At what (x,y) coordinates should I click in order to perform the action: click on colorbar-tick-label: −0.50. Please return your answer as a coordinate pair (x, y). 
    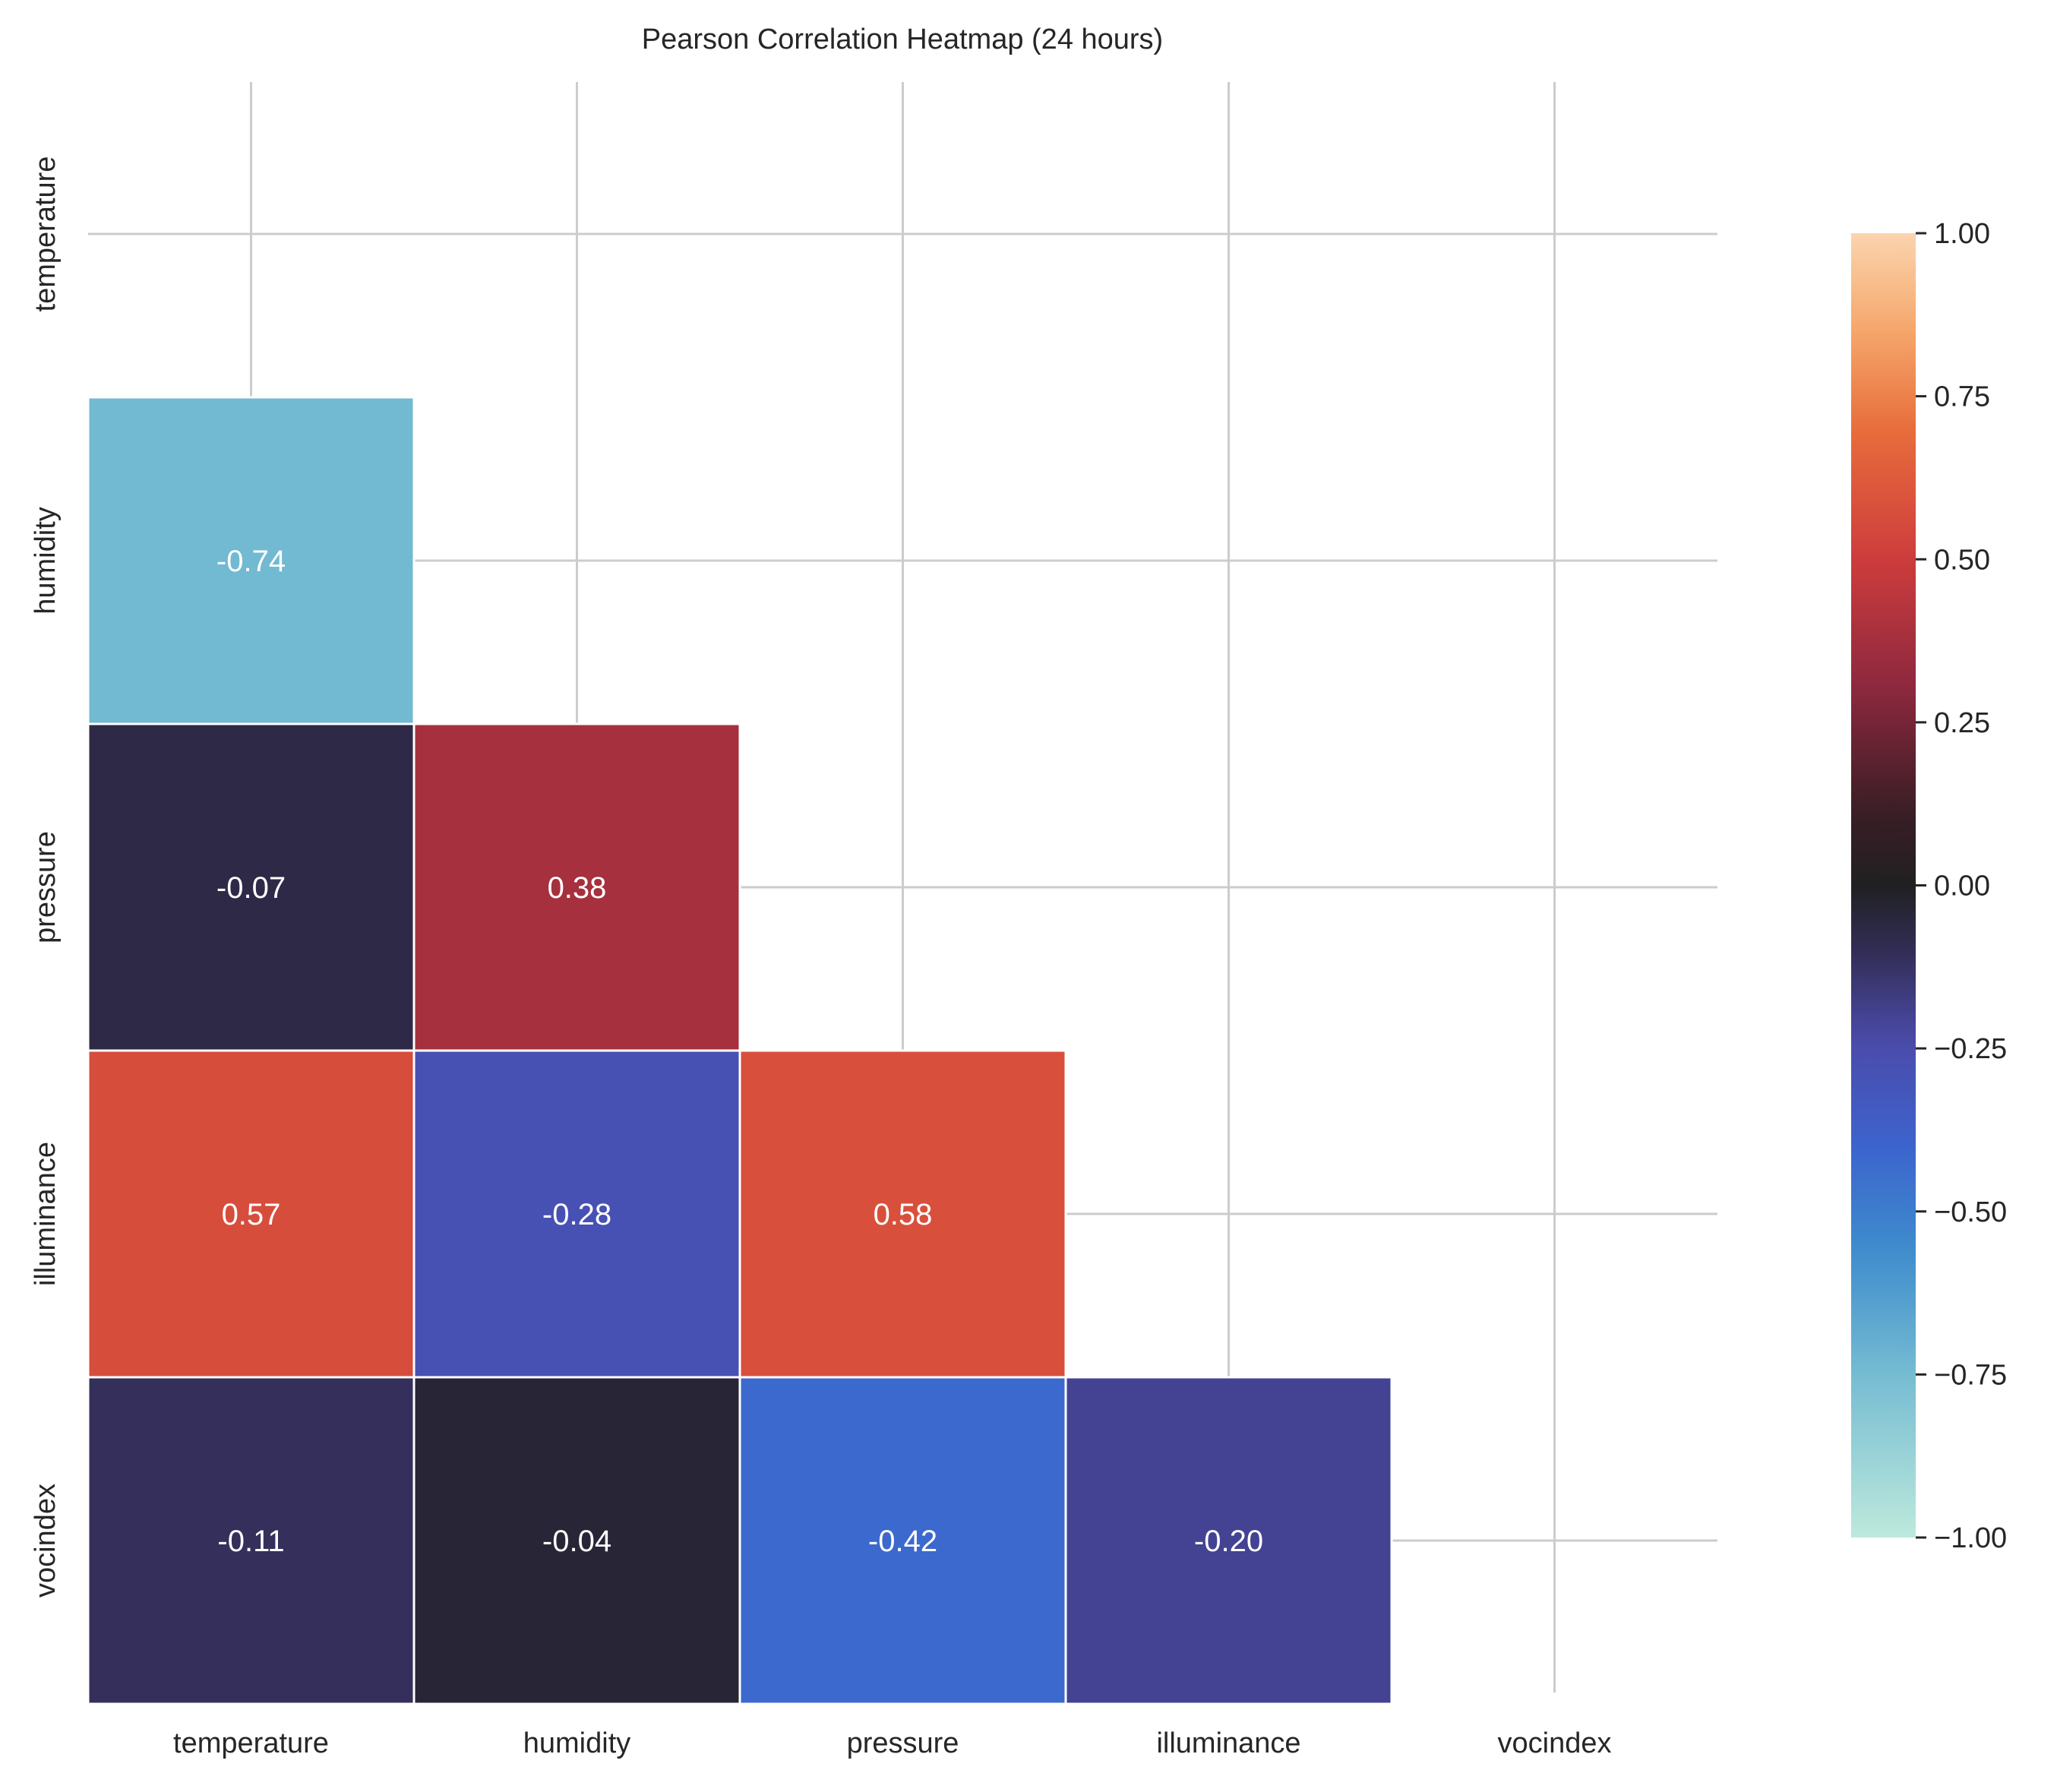
    Looking at the image, I should click on (1970, 1212).